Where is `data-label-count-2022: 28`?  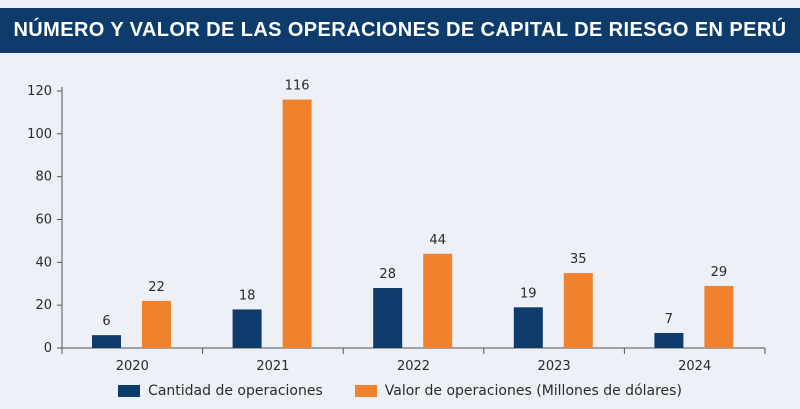 data-label-count-2022: 28 is located at coordinates (387, 274).